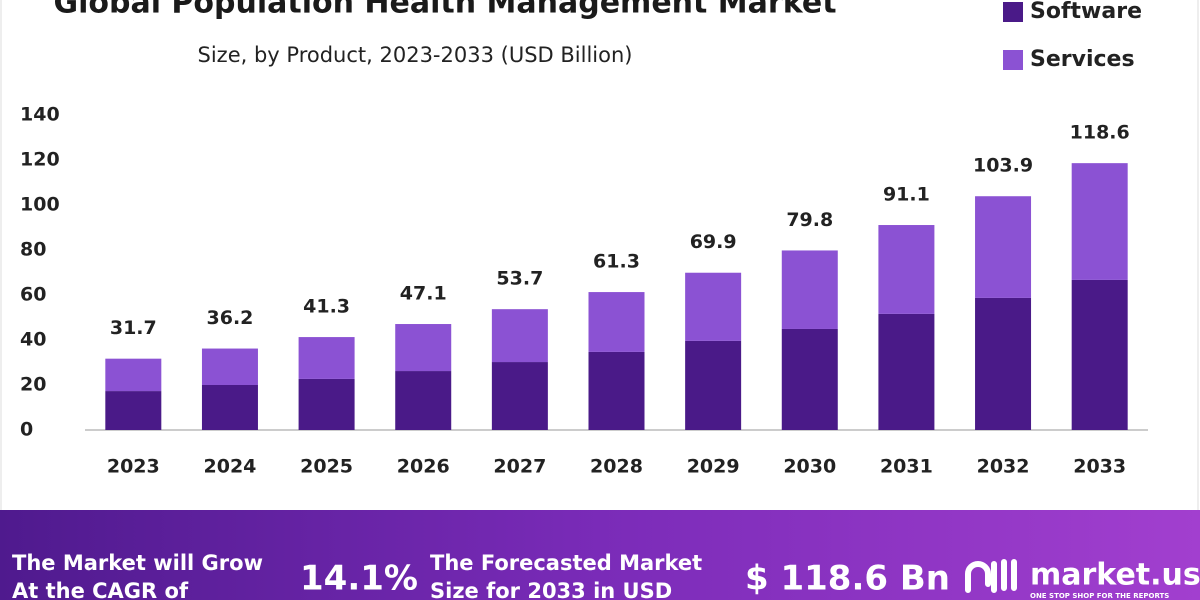 The height and width of the screenshot is (600, 1200). What do you see at coordinates (359, 579) in the screenshot?
I see `cagr-value: 14.1%` at bounding box center [359, 579].